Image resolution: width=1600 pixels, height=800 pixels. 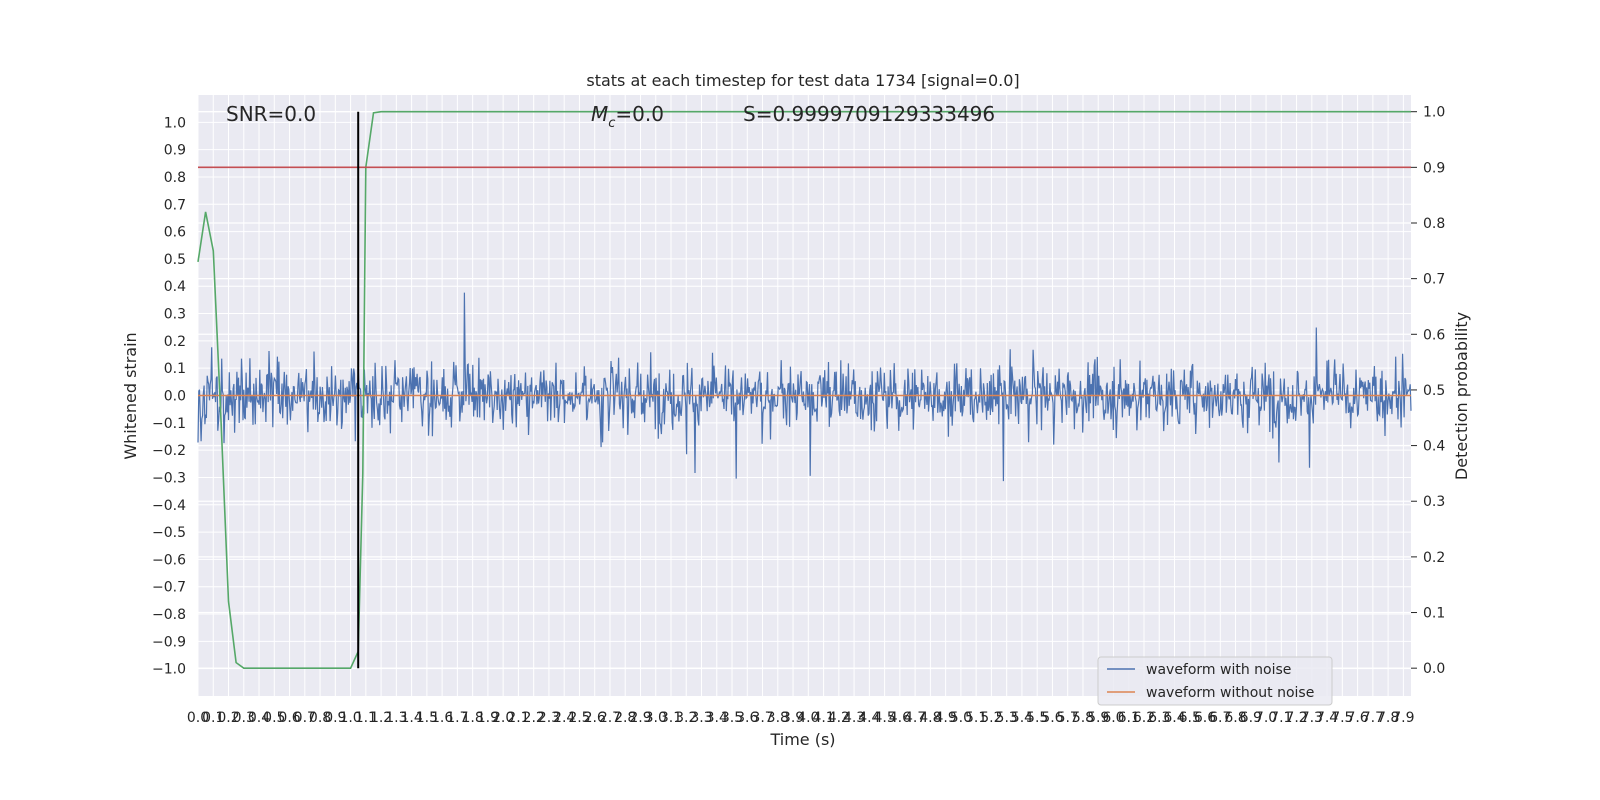 What do you see at coordinates (169, 588) in the screenshot?
I see `y-tick-label: −0.7` at bounding box center [169, 588].